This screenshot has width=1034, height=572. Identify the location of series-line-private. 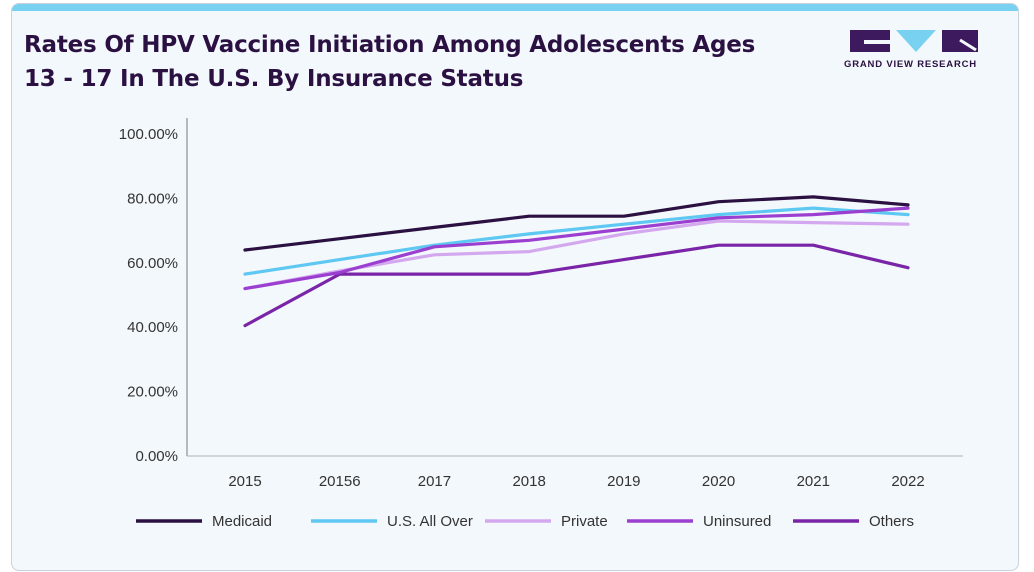
(576, 255).